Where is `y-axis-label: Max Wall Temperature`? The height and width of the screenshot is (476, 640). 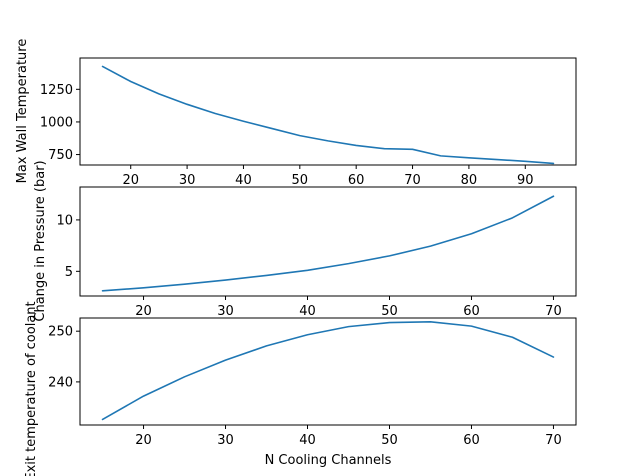
y-axis-label: Max Wall Temperature is located at coordinates (22, 111).